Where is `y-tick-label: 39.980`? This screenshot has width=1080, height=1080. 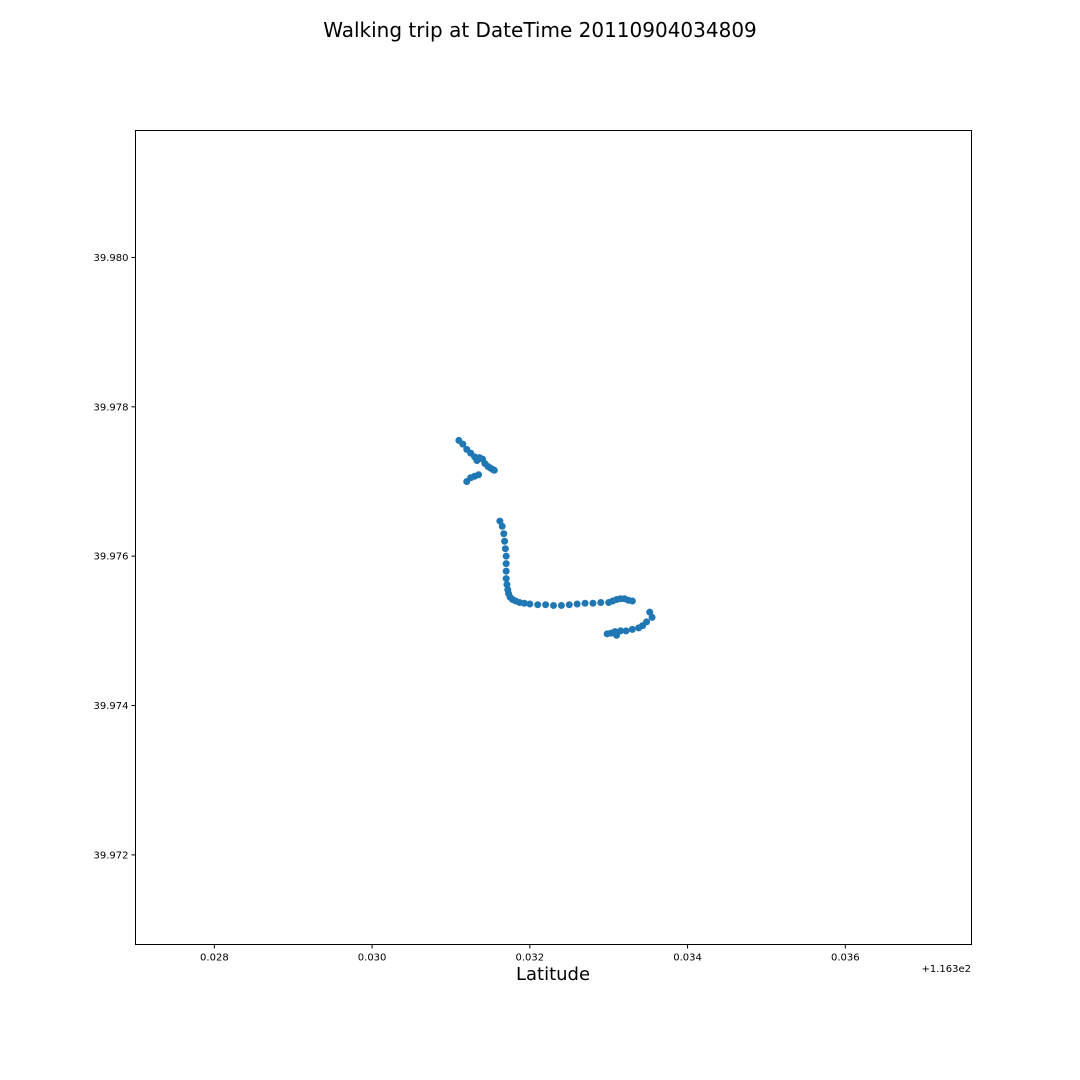 y-tick-label: 39.980 is located at coordinates (111, 258).